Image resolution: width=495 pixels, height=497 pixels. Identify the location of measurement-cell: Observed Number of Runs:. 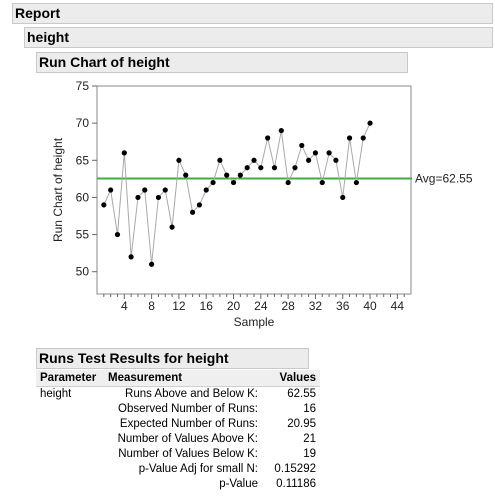
(188, 409).